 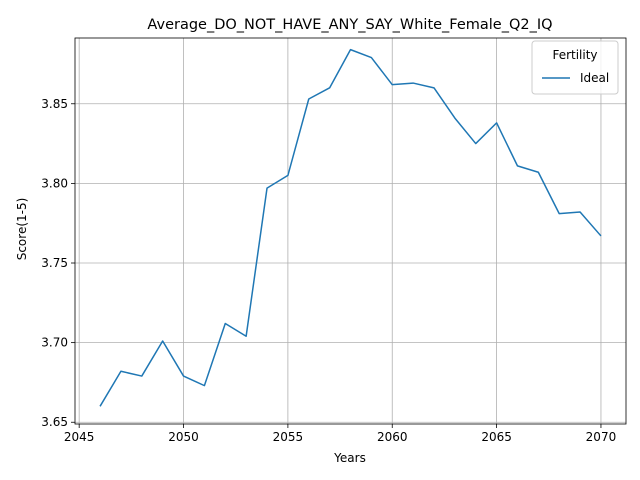 What do you see at coordinates (574, 55) in the screenshot?
I see `legend-title: Fertility` at bounding box center [574, 55].